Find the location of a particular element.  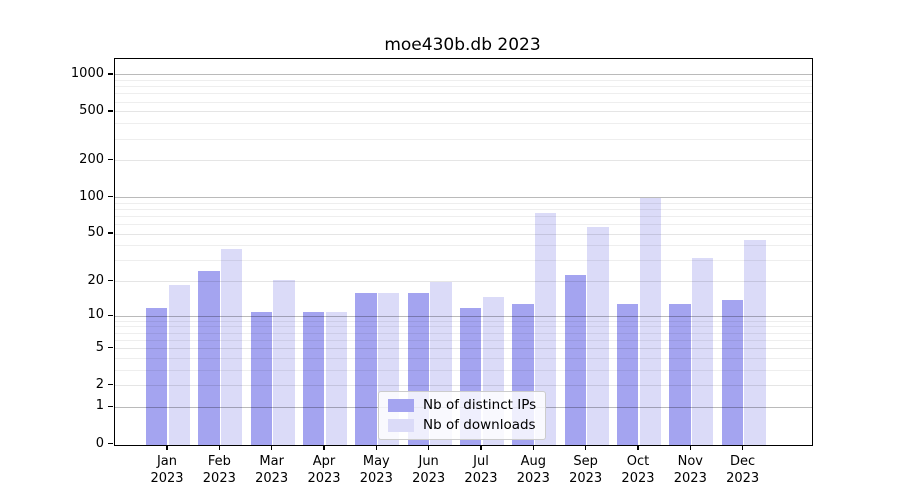

x-tick-label-mar: Mar 2023 is located at coordinates (272, 469).